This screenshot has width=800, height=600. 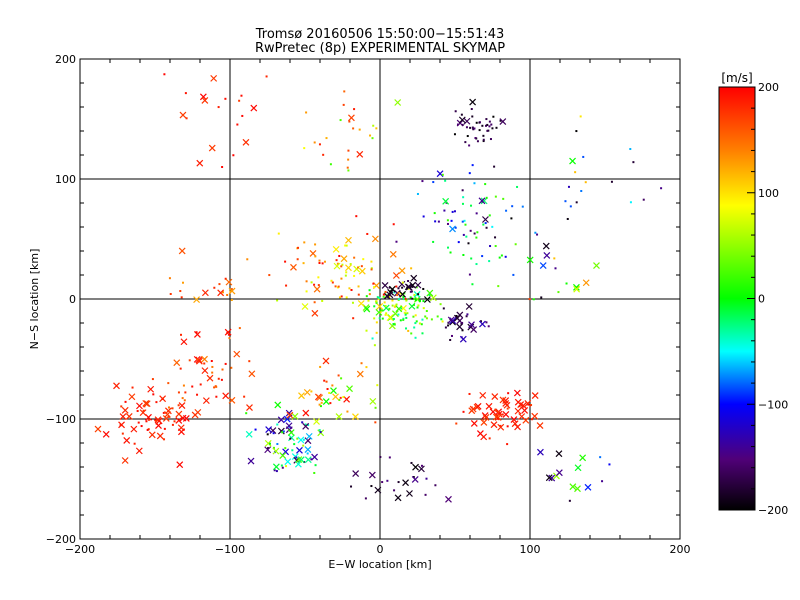 What do you see at coordinates (768, 87) in the screenshot?
I see `colorbar-tick-label: 200` at bounding box center [768, 87].